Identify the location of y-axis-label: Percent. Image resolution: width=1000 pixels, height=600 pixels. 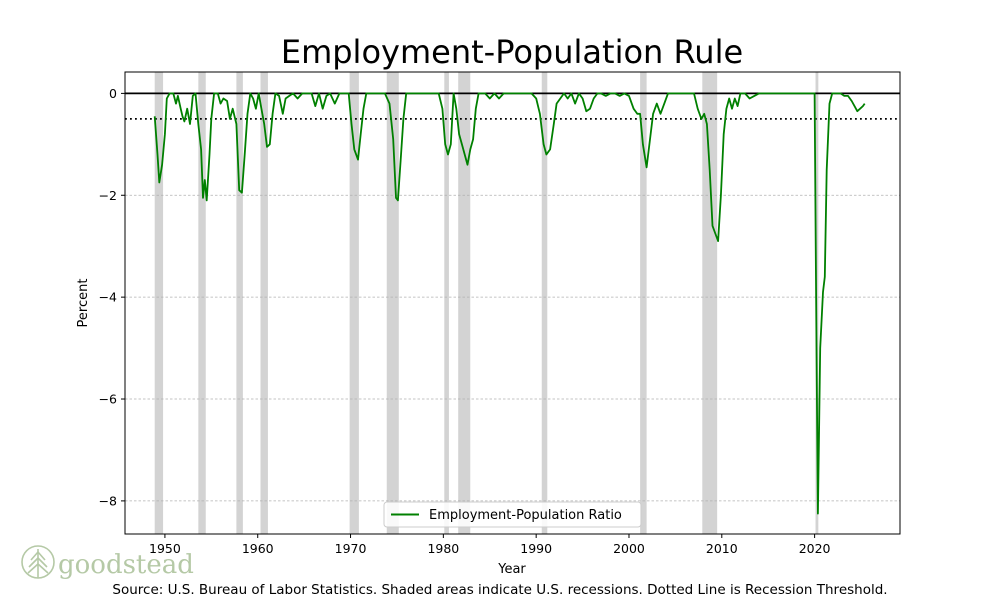
(83, 303).